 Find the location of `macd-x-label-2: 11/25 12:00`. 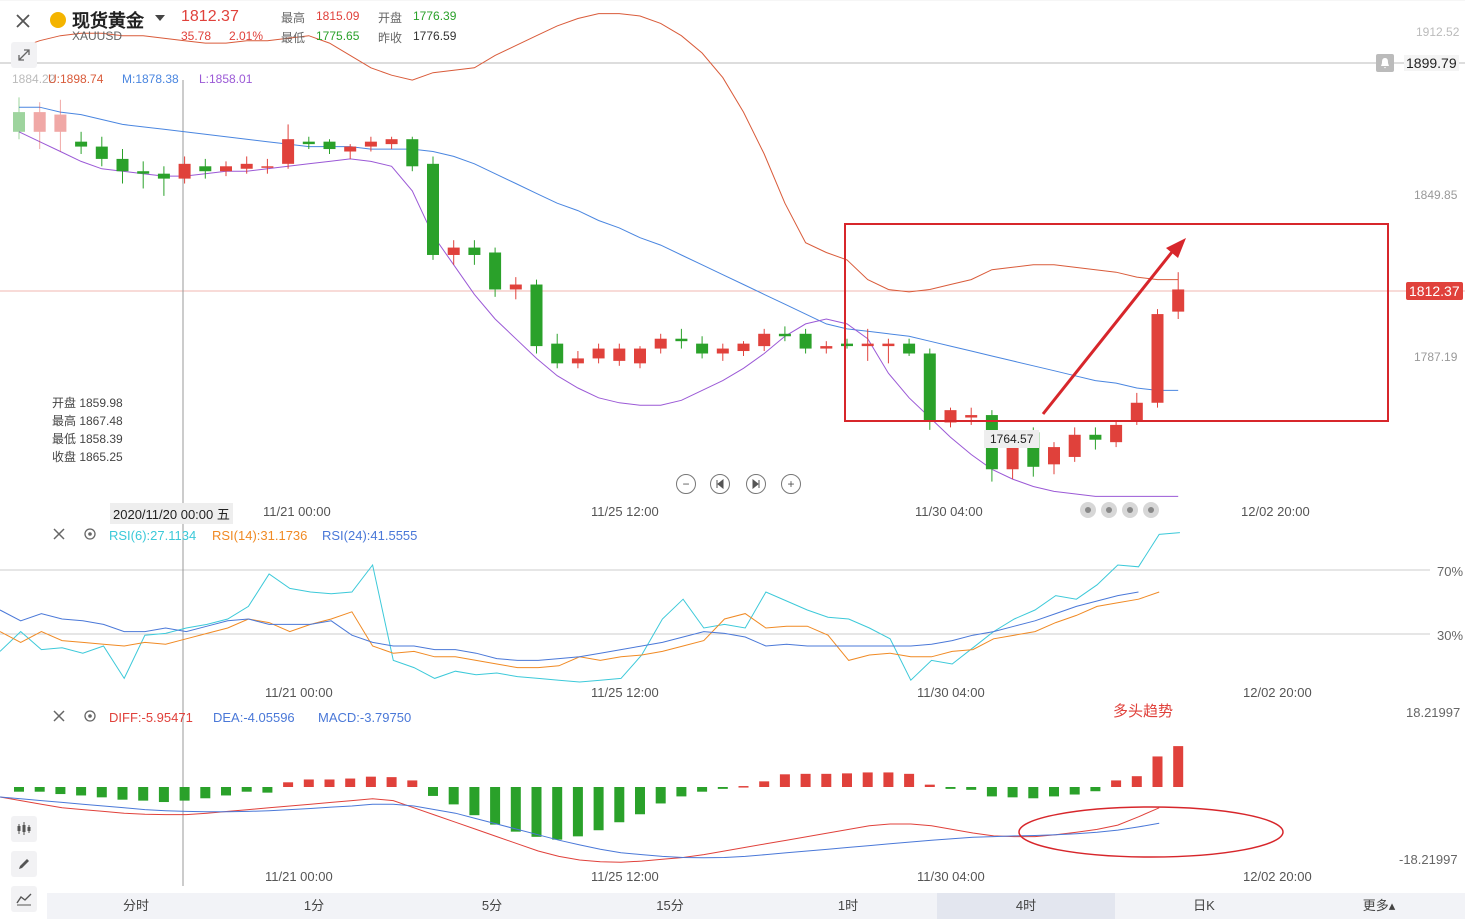

macd-x-label-2: 11/25 12:00 is located at coordinates (625, 876).